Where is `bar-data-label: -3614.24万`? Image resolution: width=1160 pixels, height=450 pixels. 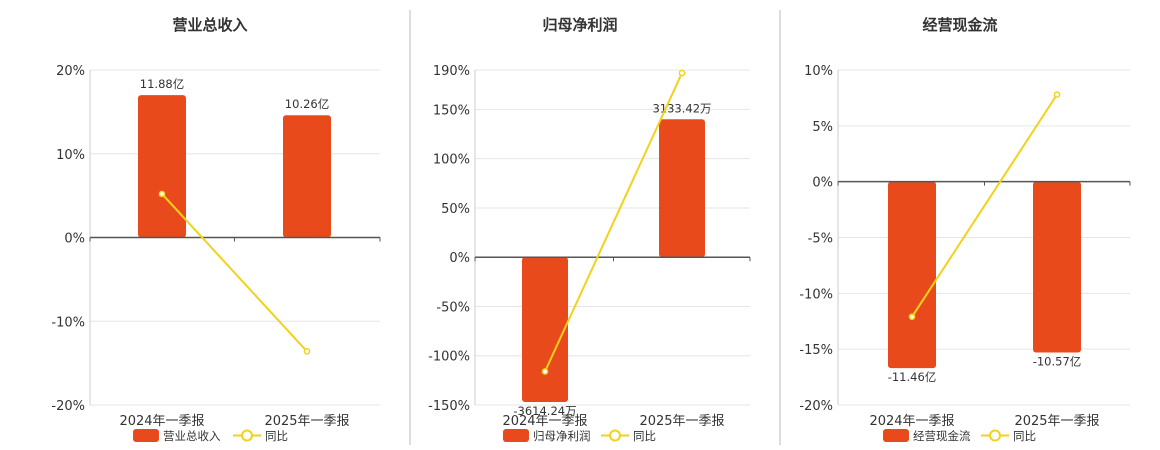
bar-data-label: -3614.24万 is located at coordinates (544, 411).